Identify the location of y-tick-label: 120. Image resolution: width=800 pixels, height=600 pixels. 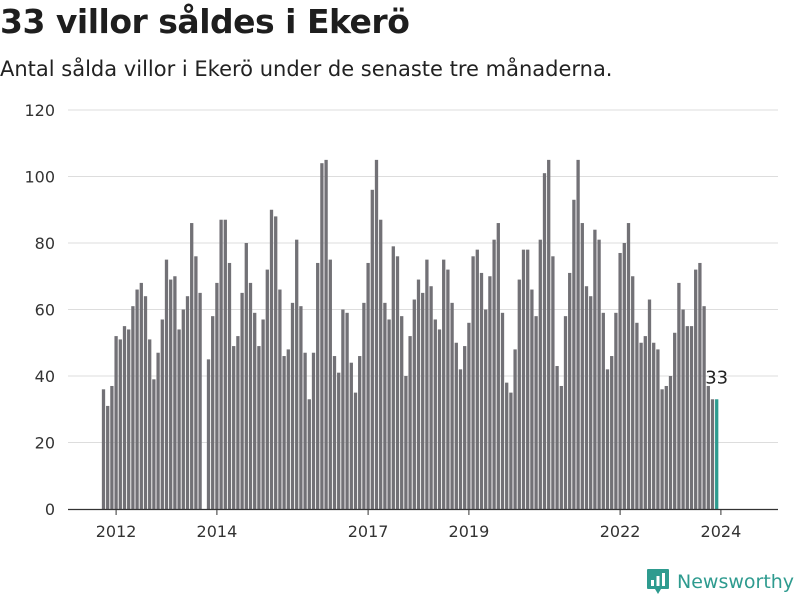
(39, 110).